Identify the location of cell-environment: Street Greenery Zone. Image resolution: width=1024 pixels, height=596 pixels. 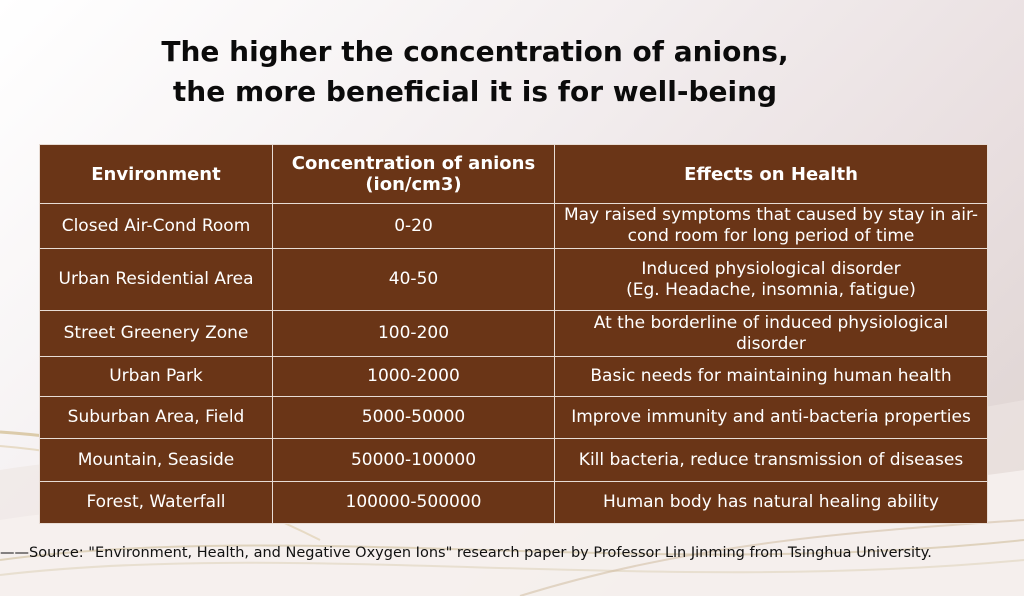
(156, 333).